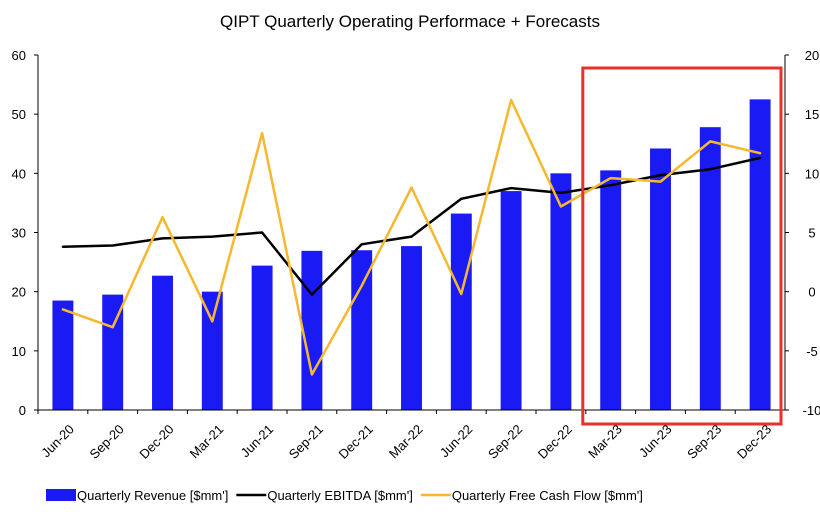 The image size is (820, 521). I want to click on x-tick-label: Dec-23, so click(754, 442).